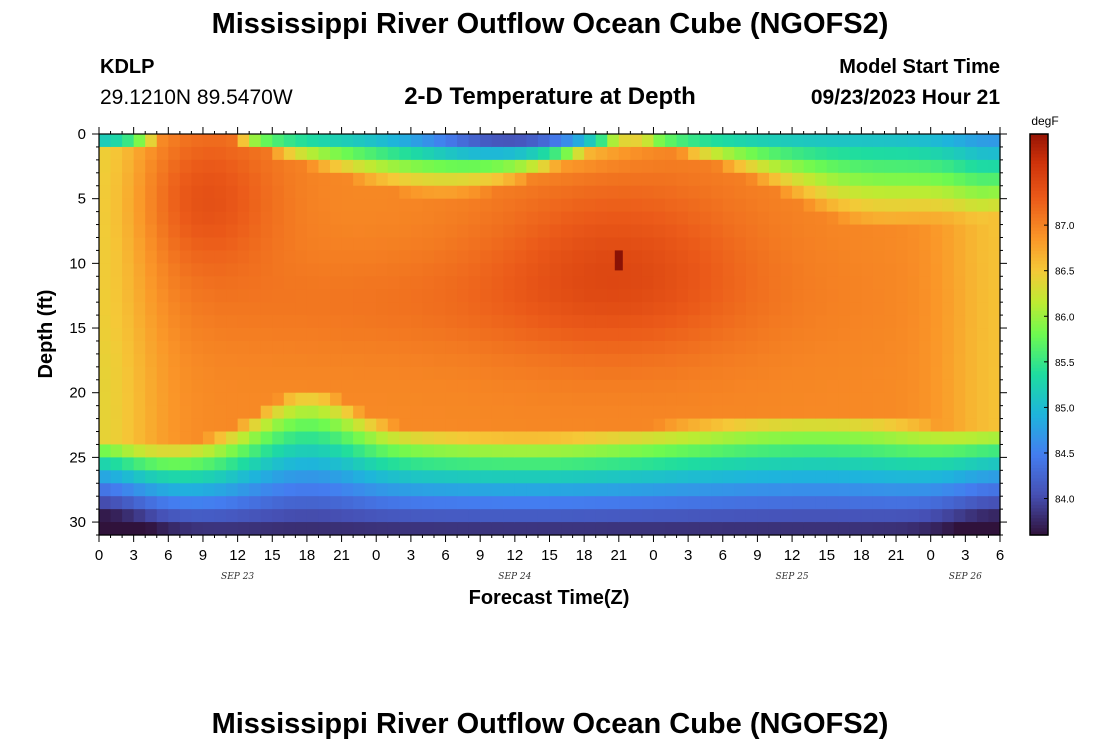 This screenshot has height=750, width=1100. I want to click on x-tick-label: 9, so click(757, 555).